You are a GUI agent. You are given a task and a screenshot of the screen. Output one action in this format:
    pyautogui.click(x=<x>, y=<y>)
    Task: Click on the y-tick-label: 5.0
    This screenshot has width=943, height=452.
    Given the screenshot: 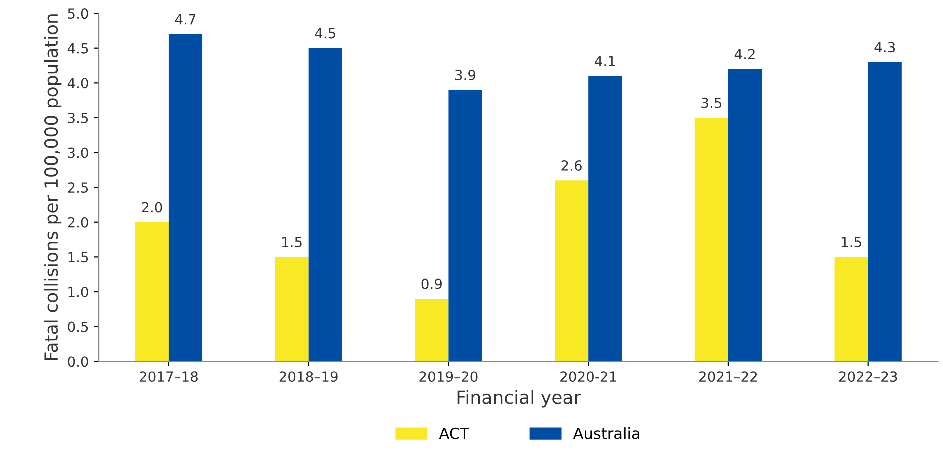 What is the action you would take?
    pyautogui.click(x=78, y=14)
    